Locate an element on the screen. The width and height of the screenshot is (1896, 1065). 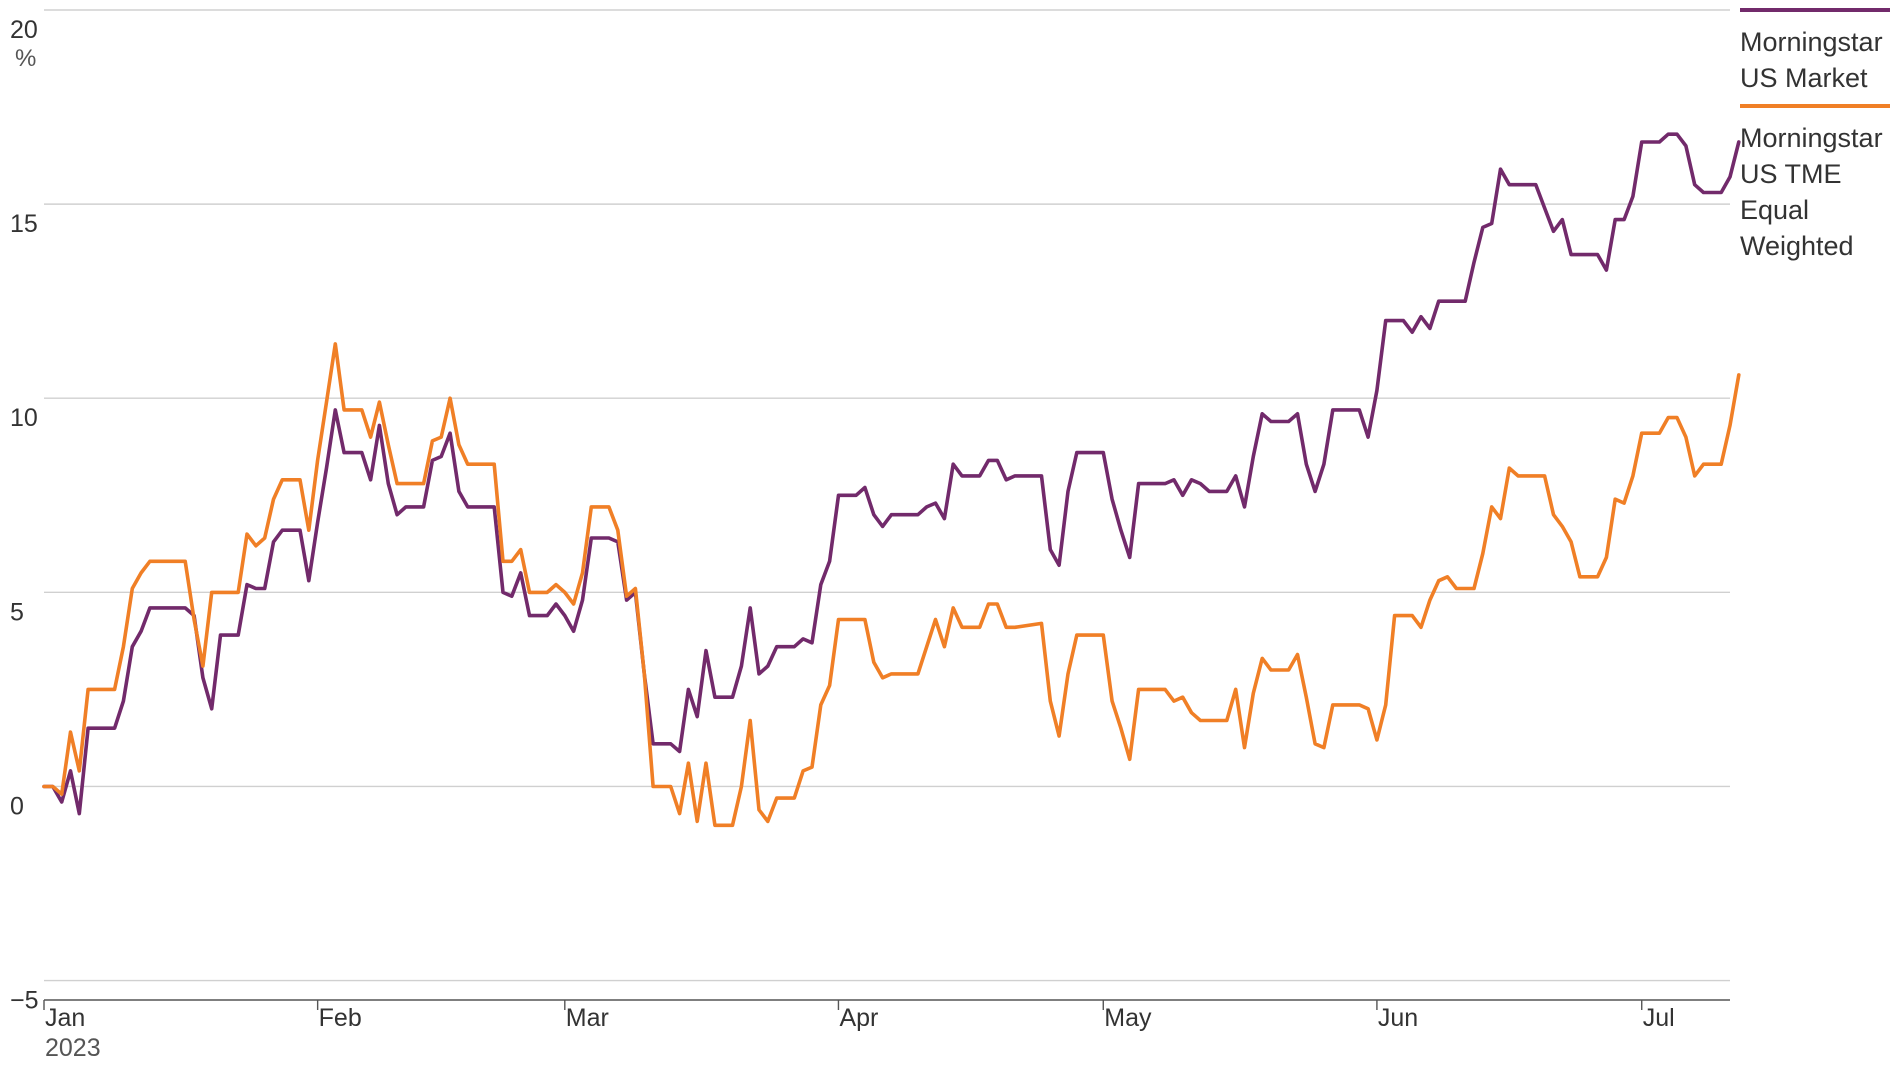
y-axis-unit: % is located at coordinates (25, 58).